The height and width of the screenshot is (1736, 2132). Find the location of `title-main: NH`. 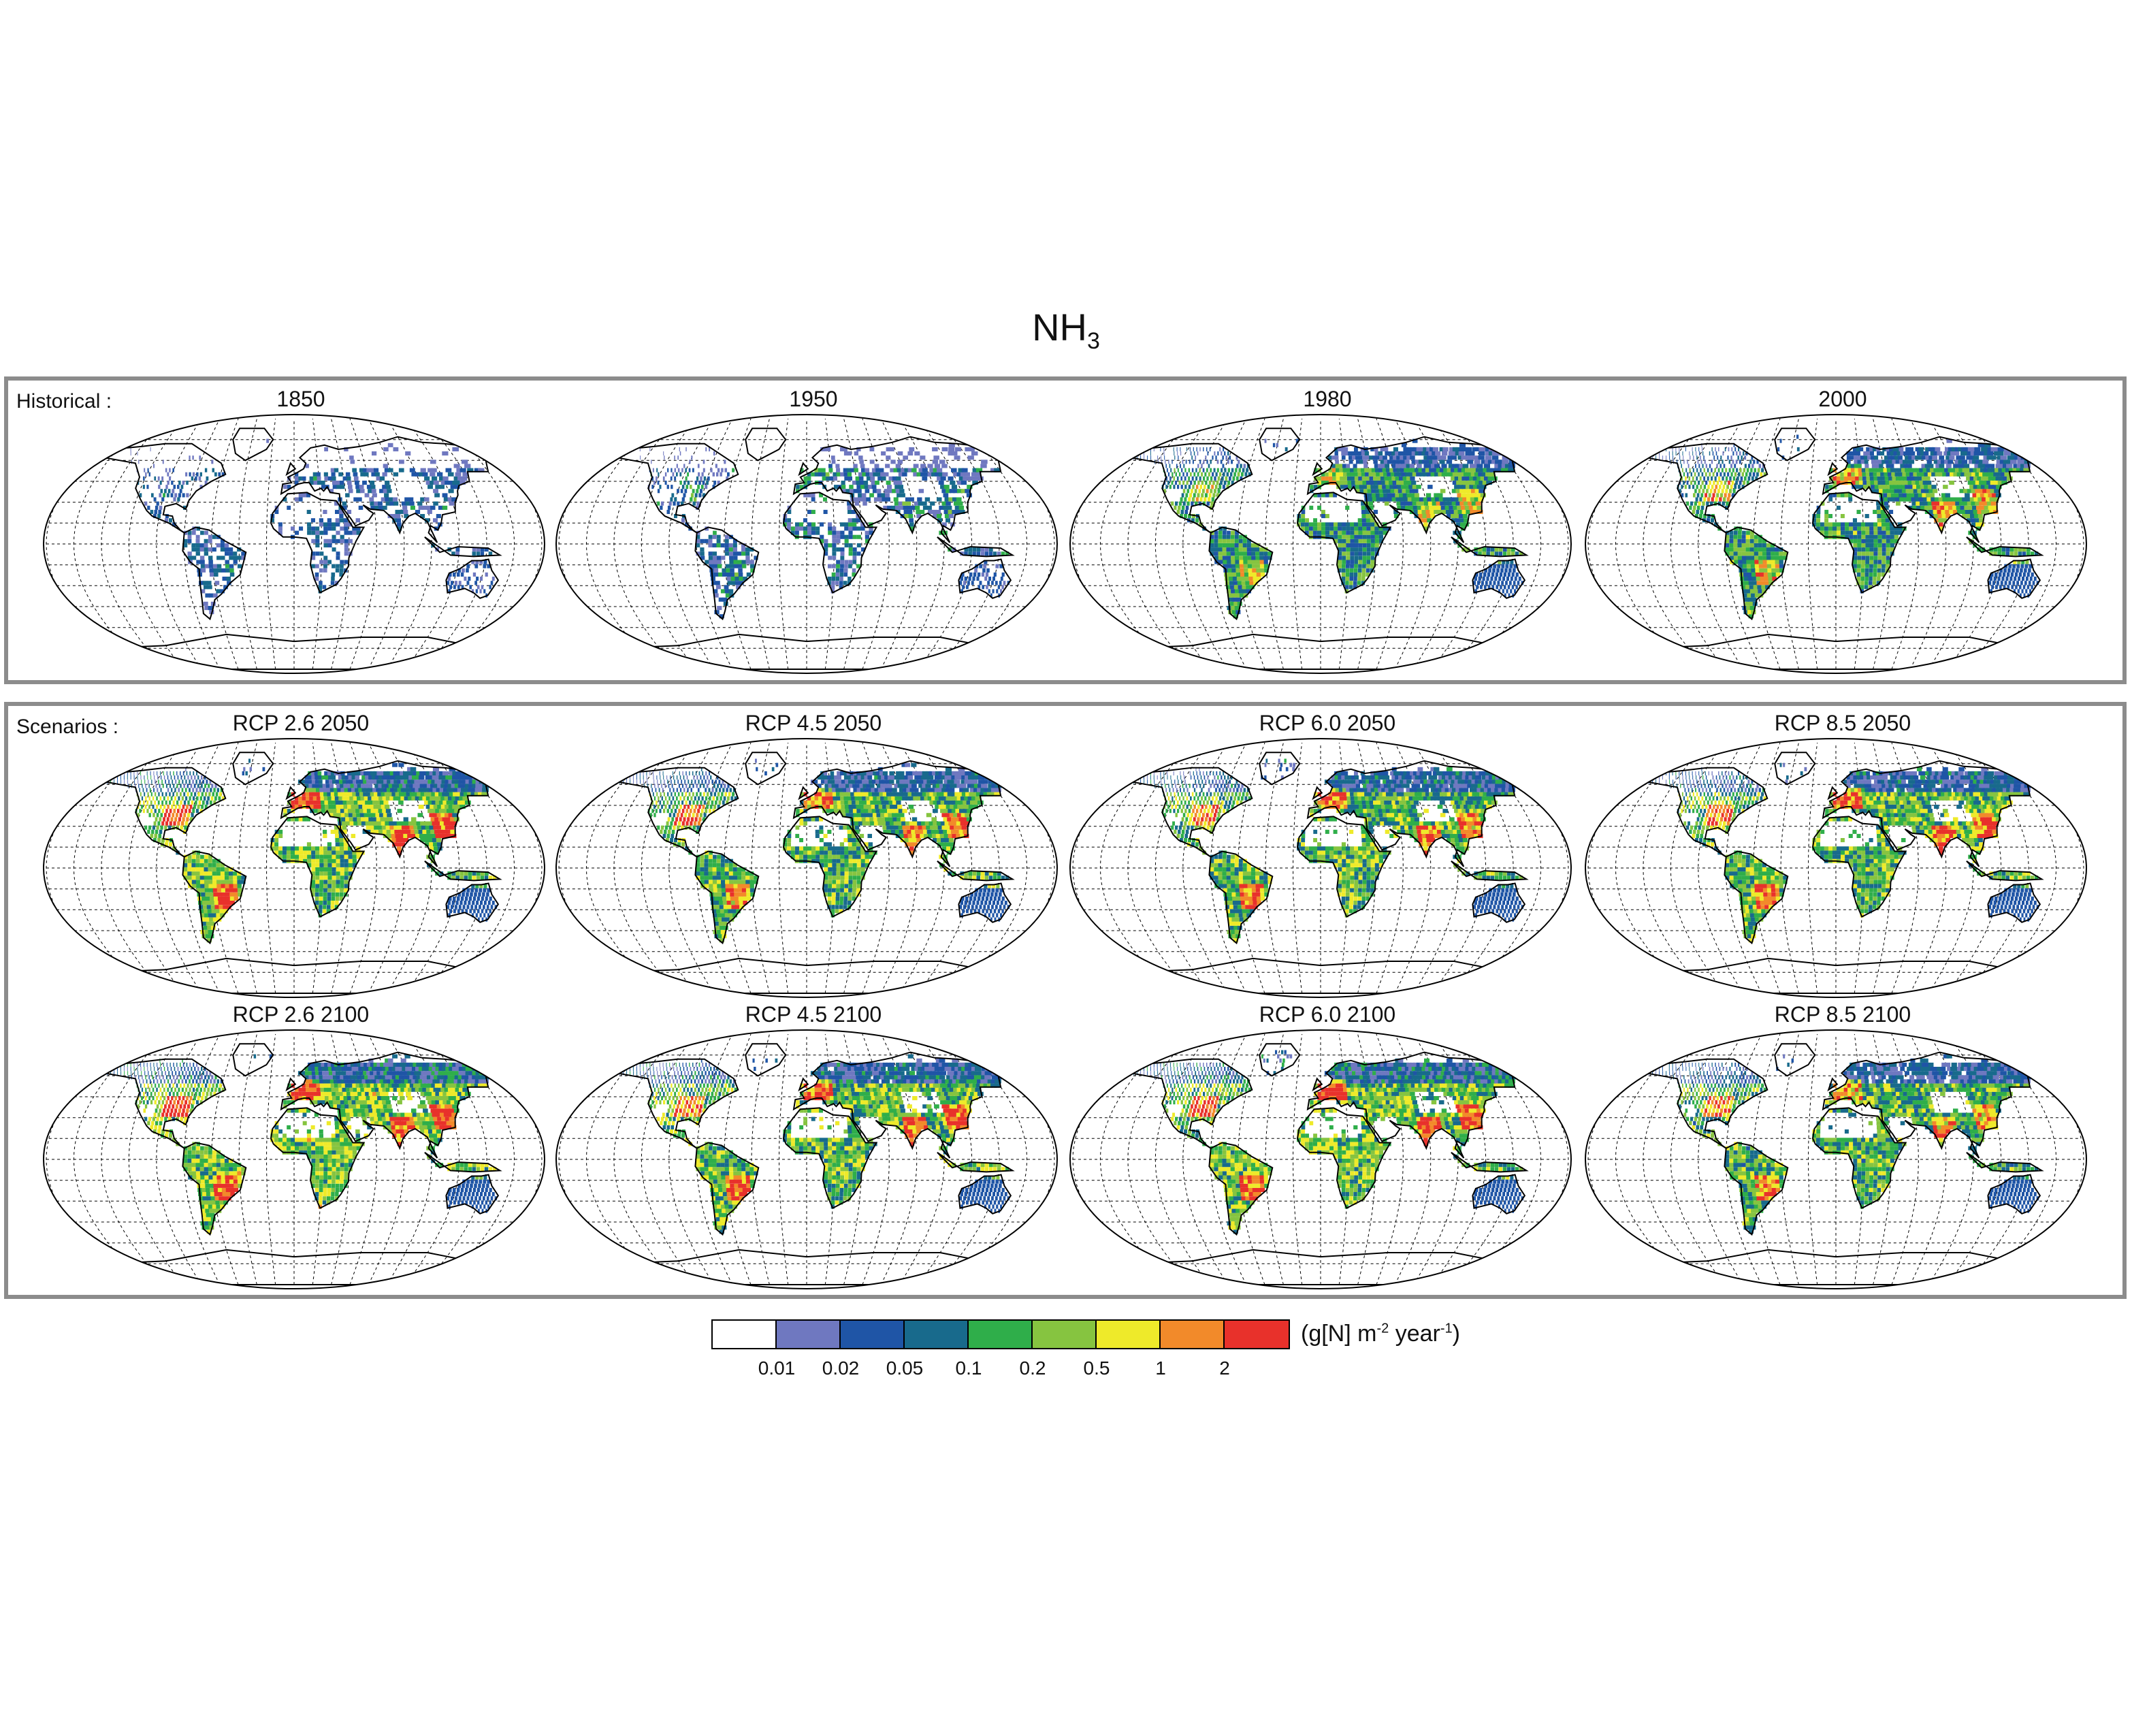

title-main: NH is located at coordinates (1059, 327).